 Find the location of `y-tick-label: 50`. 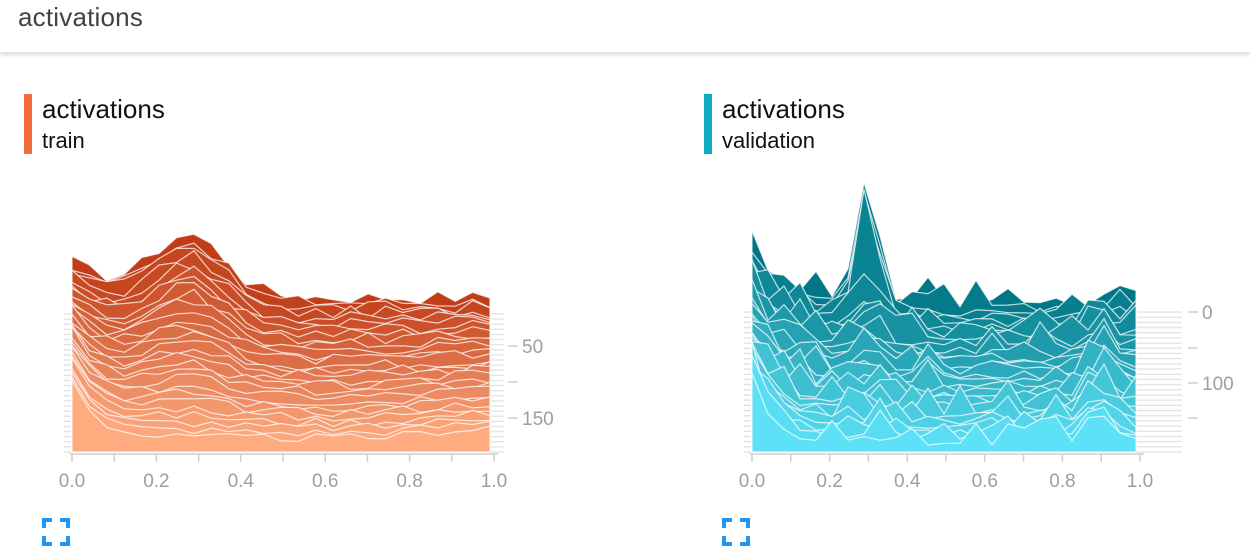

y-tick-label: 50 is located at coordinates (532, 347).